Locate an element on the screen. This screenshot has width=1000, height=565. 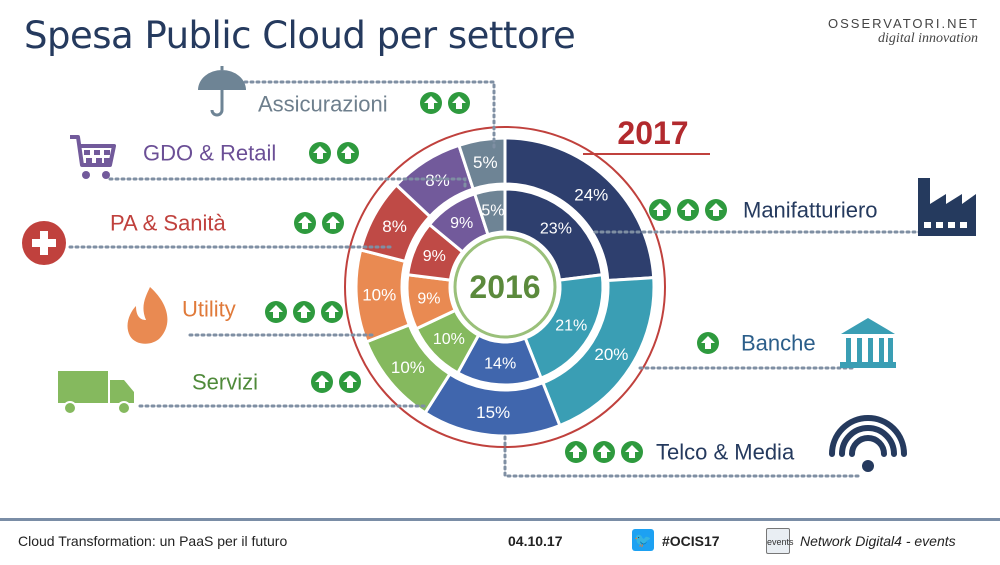
page-title: Spesa Public Cloud per settore is located at coordinates (300, 35).